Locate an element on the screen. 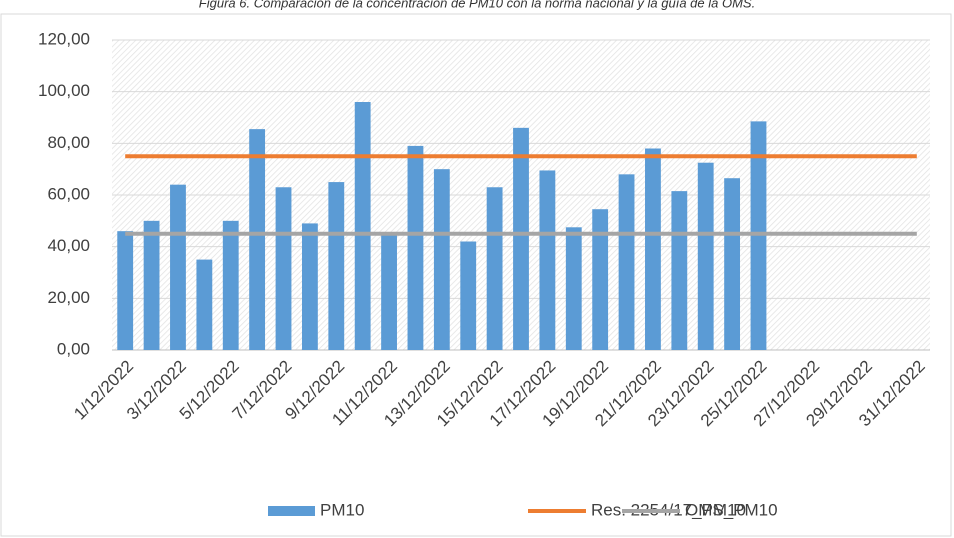 The image size is (954, 538). legend-label: PM10 is located at coordinates (342, 509).